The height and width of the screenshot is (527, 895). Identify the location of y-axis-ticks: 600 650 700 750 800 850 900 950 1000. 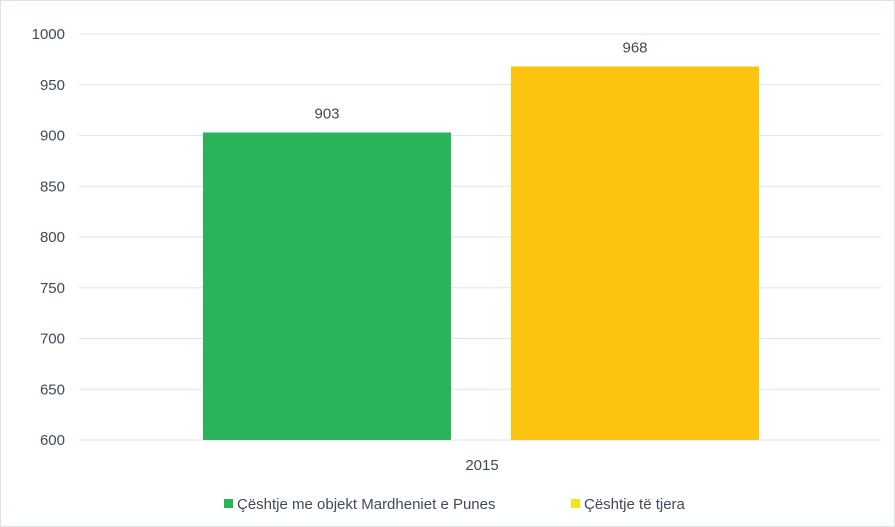
(48, 237).